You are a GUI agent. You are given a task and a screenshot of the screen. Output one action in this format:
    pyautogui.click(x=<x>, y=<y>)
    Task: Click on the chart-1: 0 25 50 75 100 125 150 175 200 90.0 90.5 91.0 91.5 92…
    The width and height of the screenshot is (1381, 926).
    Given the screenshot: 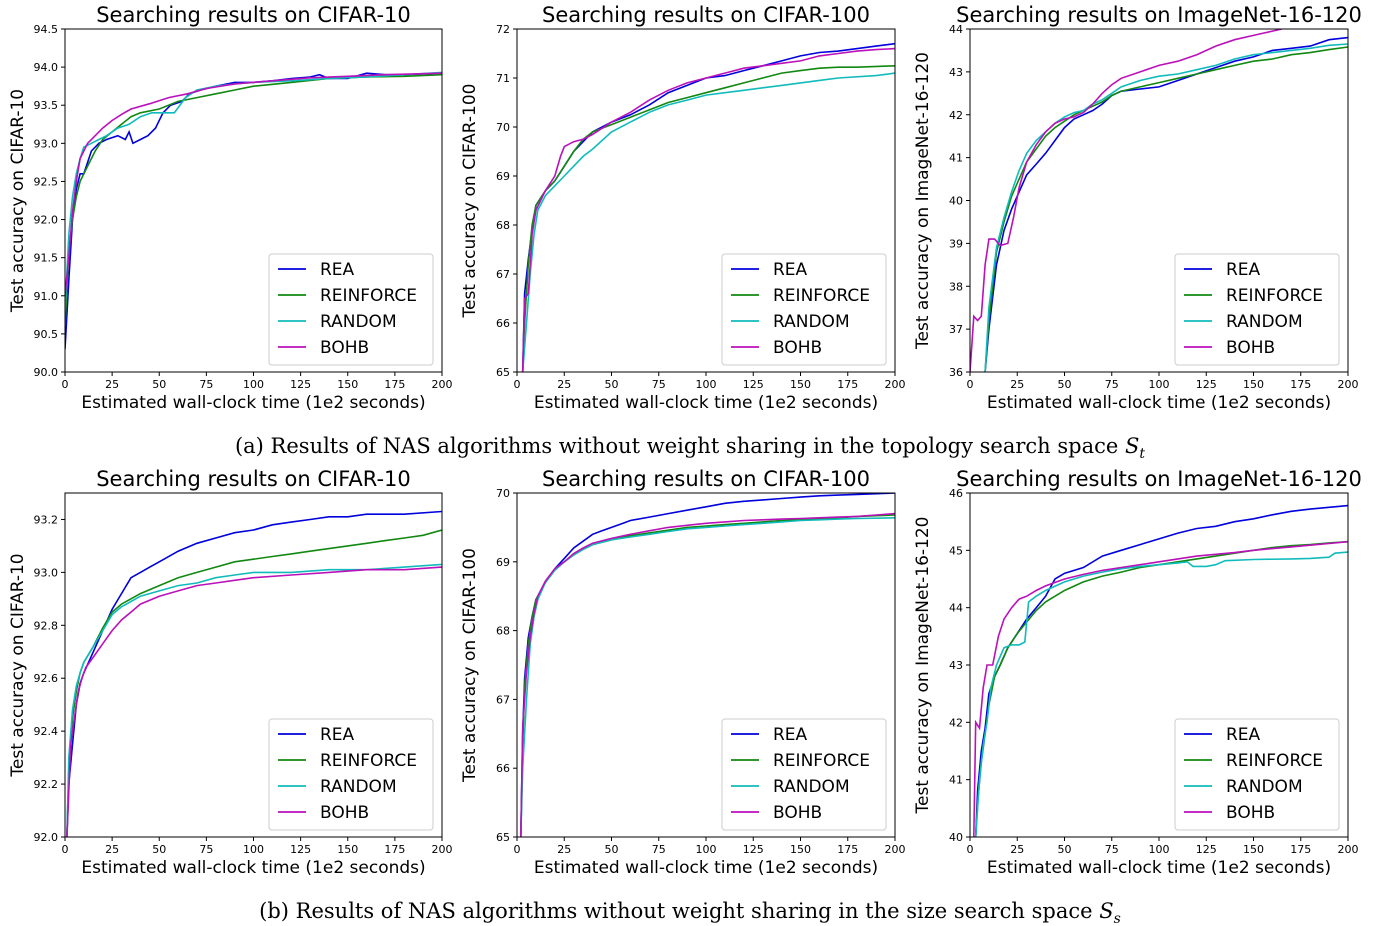 What is the action you would take?
    pyautogui.click(x=230, y=208)
    